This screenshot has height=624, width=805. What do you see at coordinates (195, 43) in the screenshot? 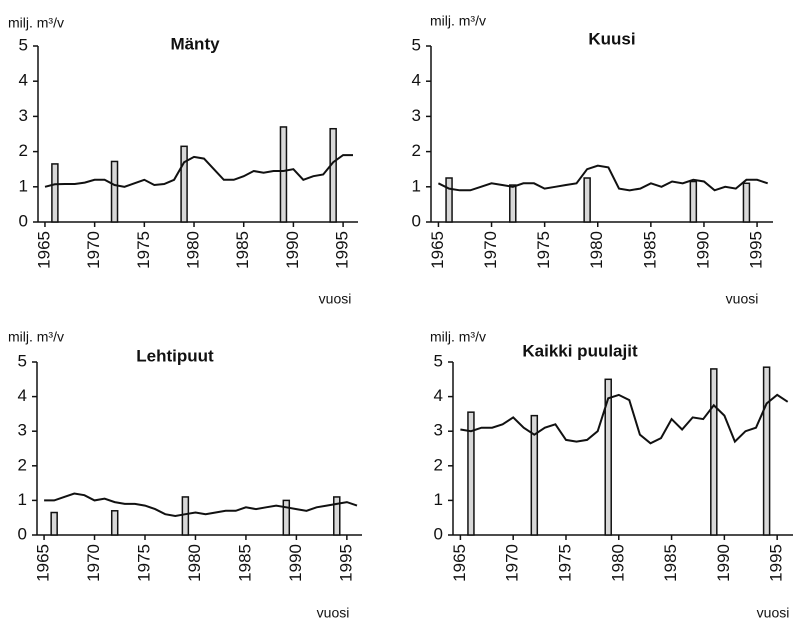
I see `chart-title: Mänty` at bounding box center [195, 43].